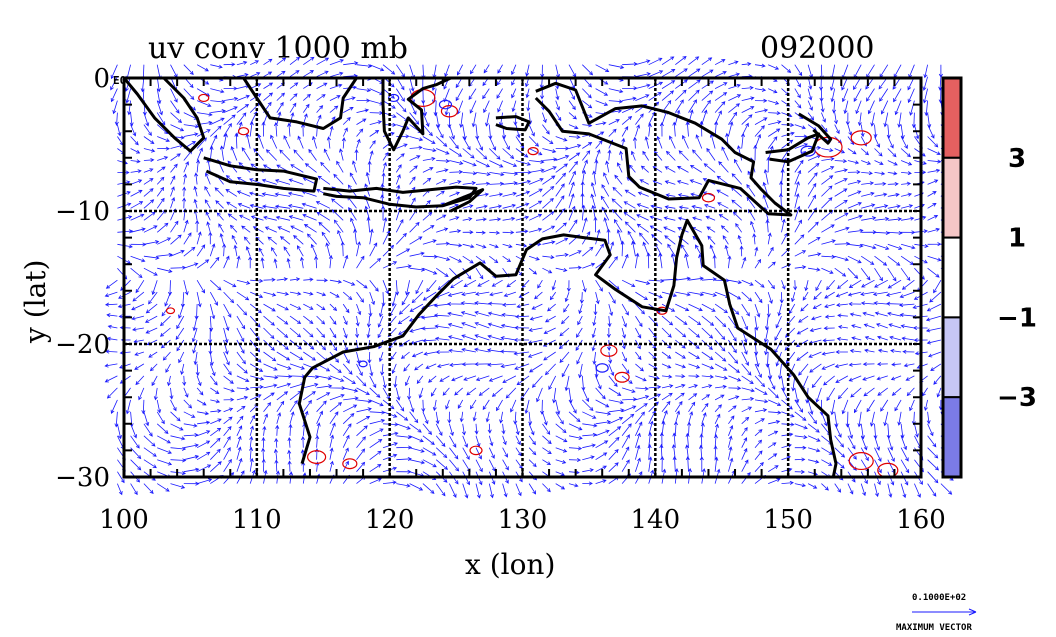  I want to click on colorbar-label: 1, so click(1017, 239).